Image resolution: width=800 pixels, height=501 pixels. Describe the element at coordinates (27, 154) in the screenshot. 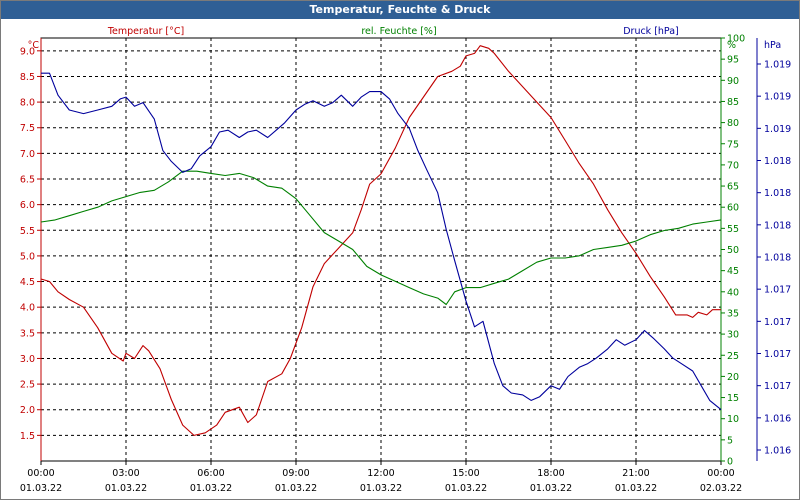

I see `y-left-tick-label: 7.0` at that location.